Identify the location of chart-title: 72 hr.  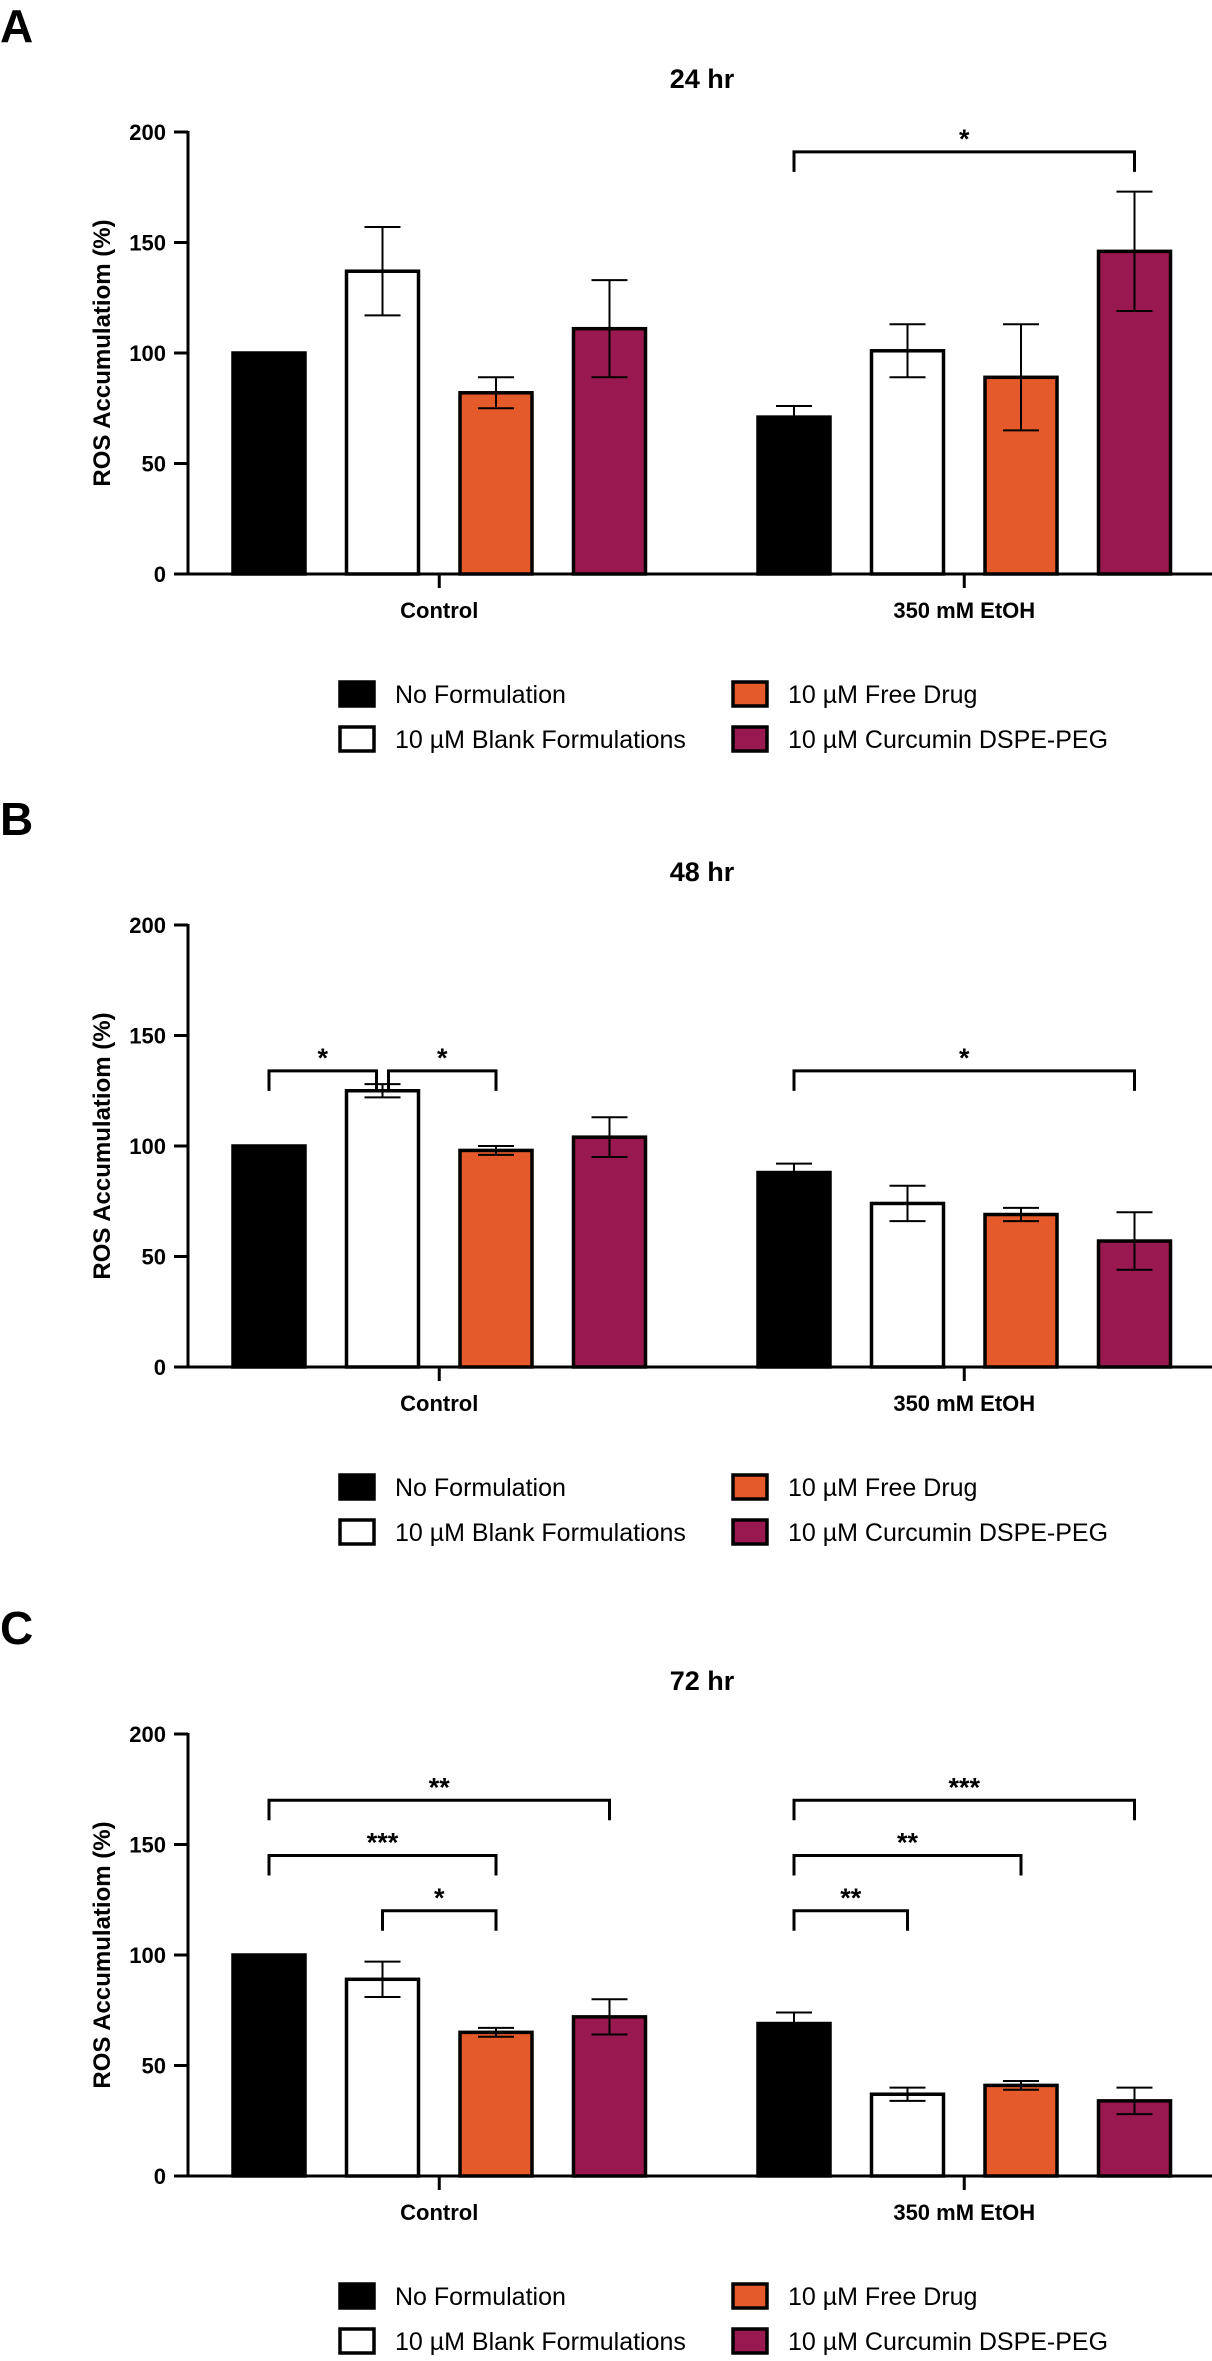
(702, 1681).